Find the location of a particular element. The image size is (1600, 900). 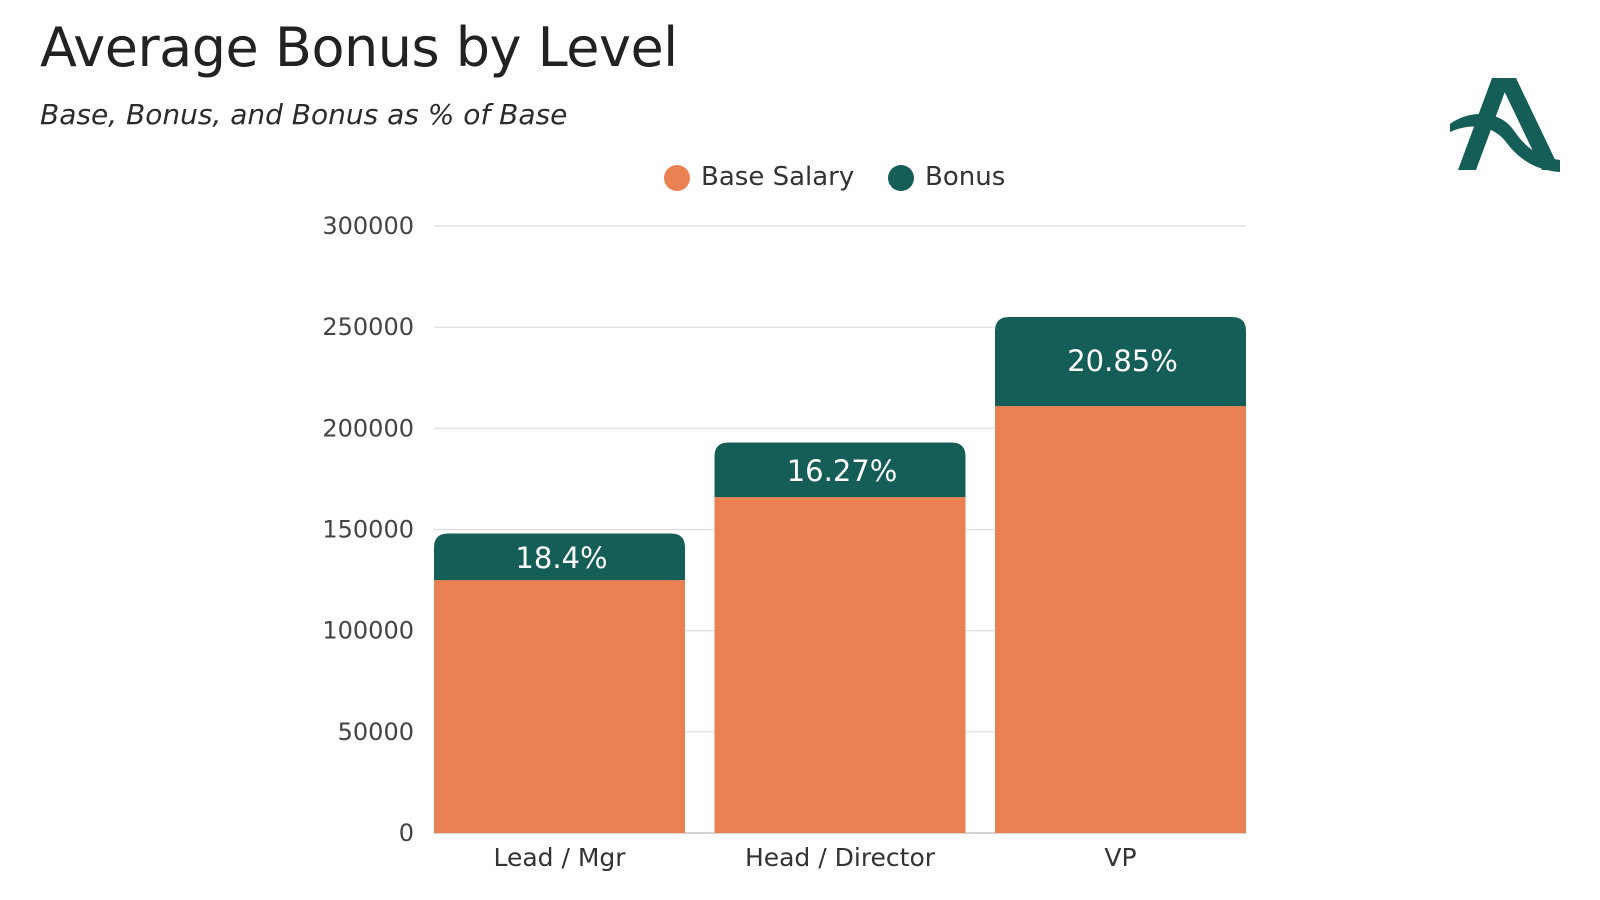

x-category-label: VP is located at coordinates (1120, 857).